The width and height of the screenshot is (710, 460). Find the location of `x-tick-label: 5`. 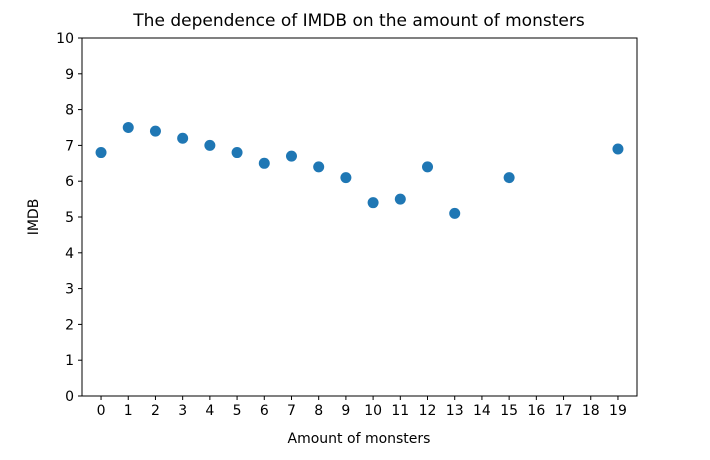

x-tick-label: 5 is located at coordinates (237, 411).